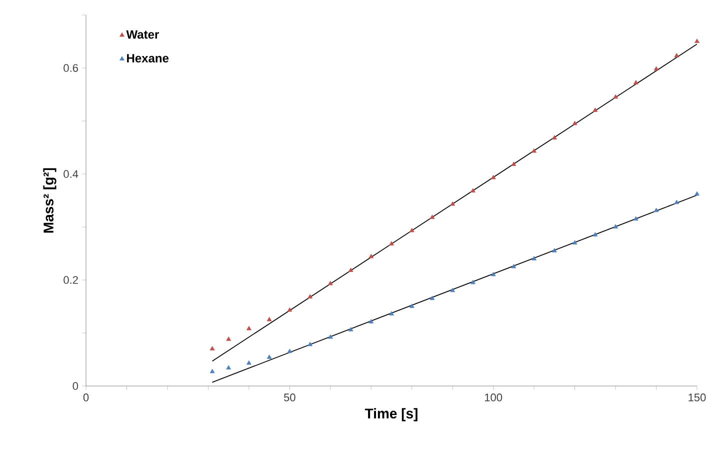  What do you see at coordinates (86, 398) in the screenshot?
I see `x-tick-label: 0` at bounding box center [86, 398].